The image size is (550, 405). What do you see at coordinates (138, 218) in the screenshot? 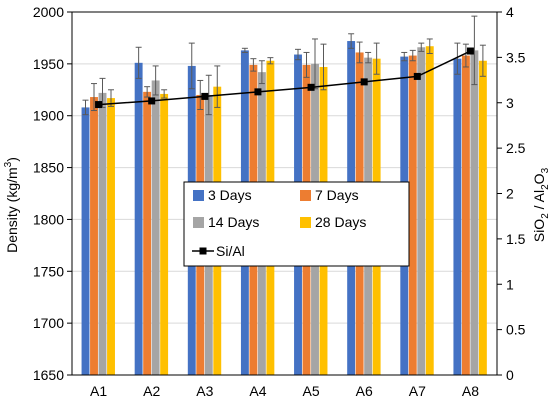
I see `bar-3-days-a2` at bounding box center [138, 218].